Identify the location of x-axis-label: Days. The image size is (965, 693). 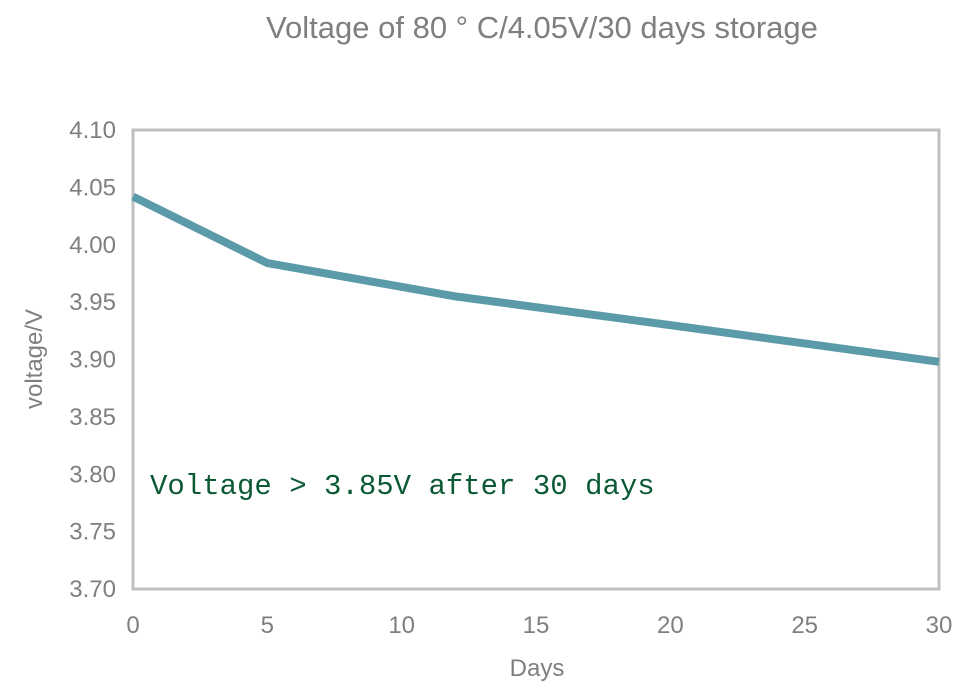
(537, 668).